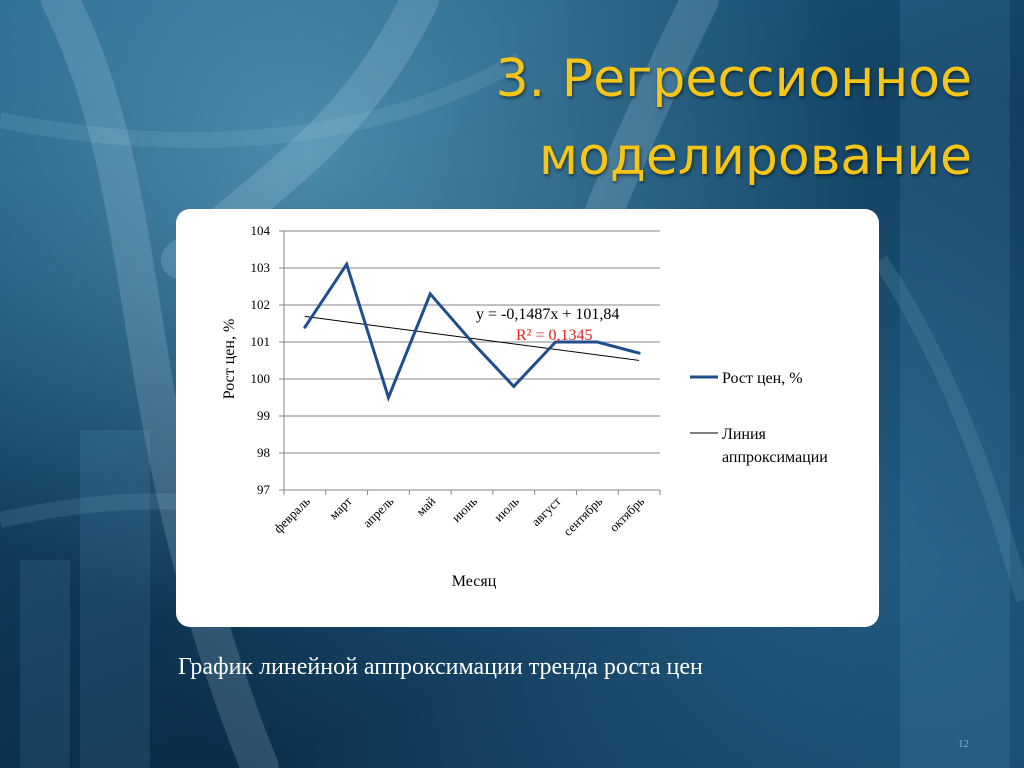 Image resolution: width=1024 pixels, height=768 pixels. I want to click on y-tick-label: 98, so click(263, 452).